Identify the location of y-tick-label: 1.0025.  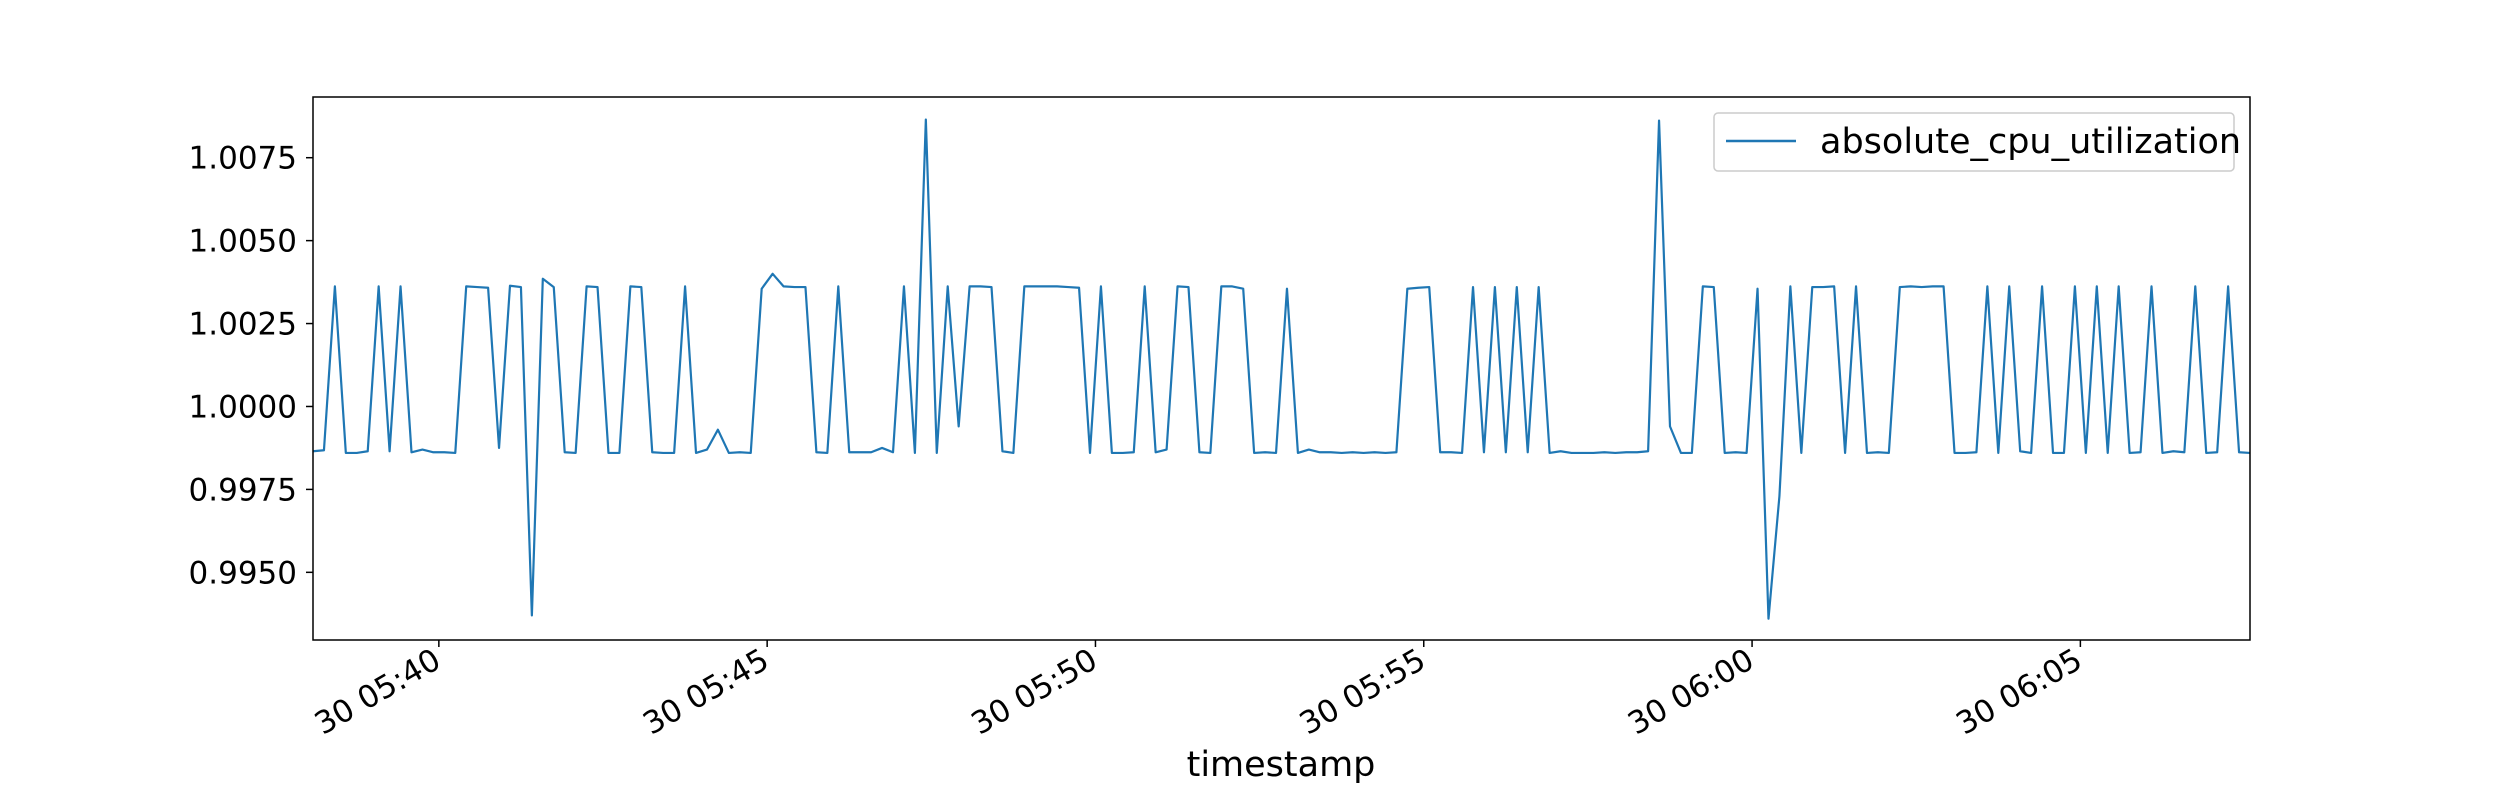
(243, 325).